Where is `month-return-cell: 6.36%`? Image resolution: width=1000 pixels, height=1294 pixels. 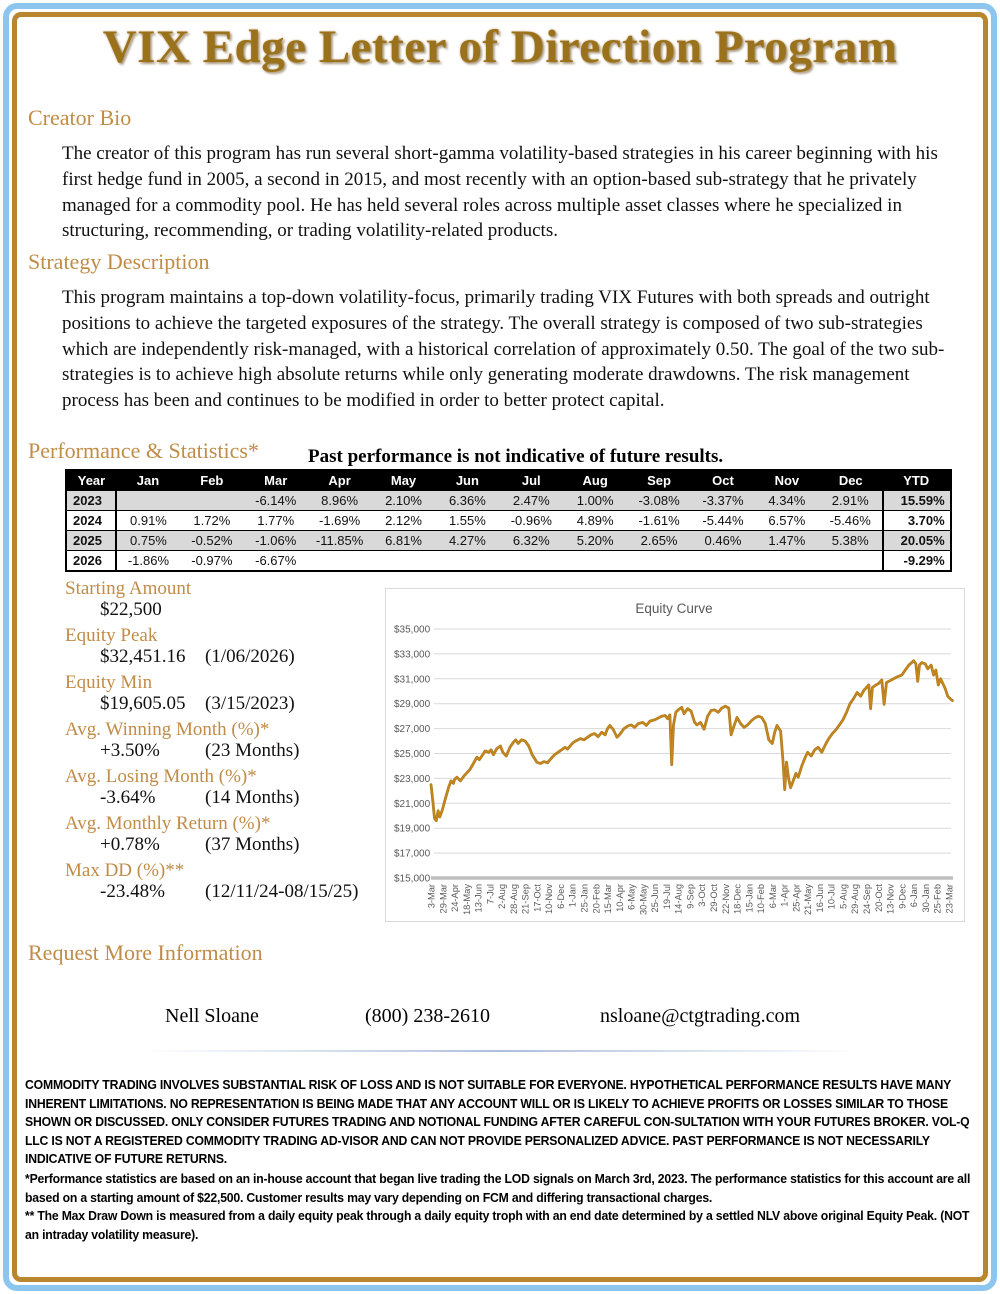 month-return-cell: 6.36% is located at coordinates (467, 500).